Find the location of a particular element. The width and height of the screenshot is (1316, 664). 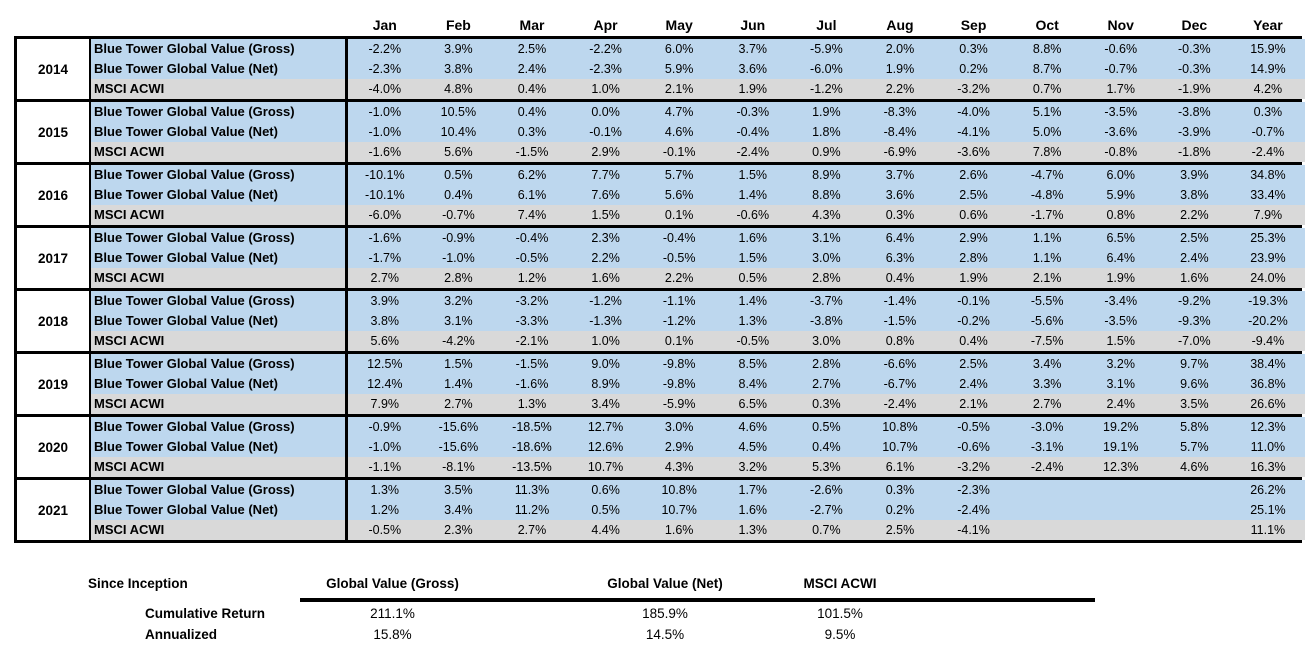

return-cell: 0.1% is located at coordinates (679, 215).